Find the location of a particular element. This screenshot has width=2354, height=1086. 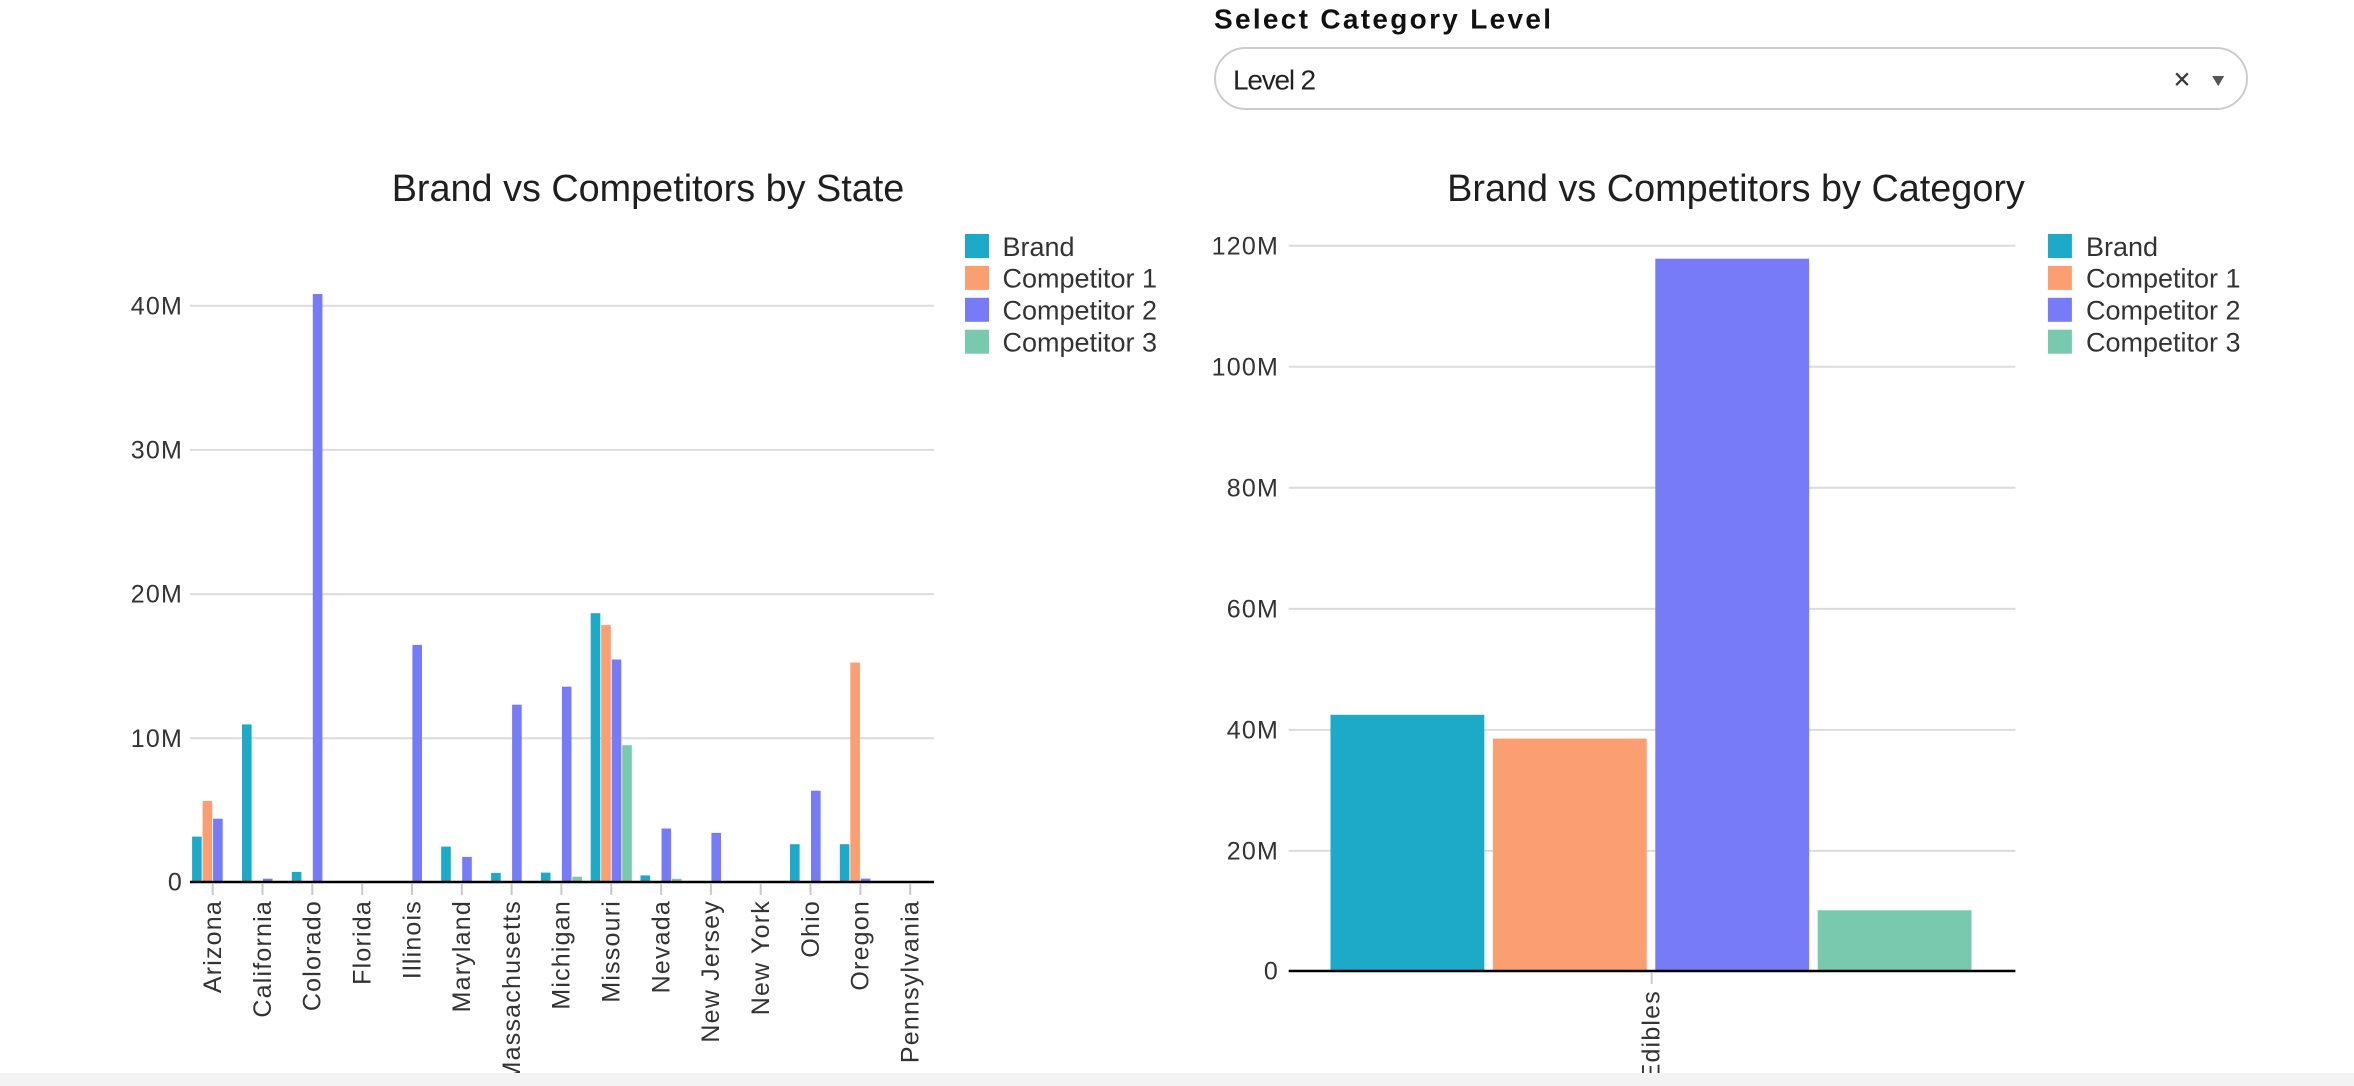

svg-text: Pennsylvania is located at coordinates (911, 981).